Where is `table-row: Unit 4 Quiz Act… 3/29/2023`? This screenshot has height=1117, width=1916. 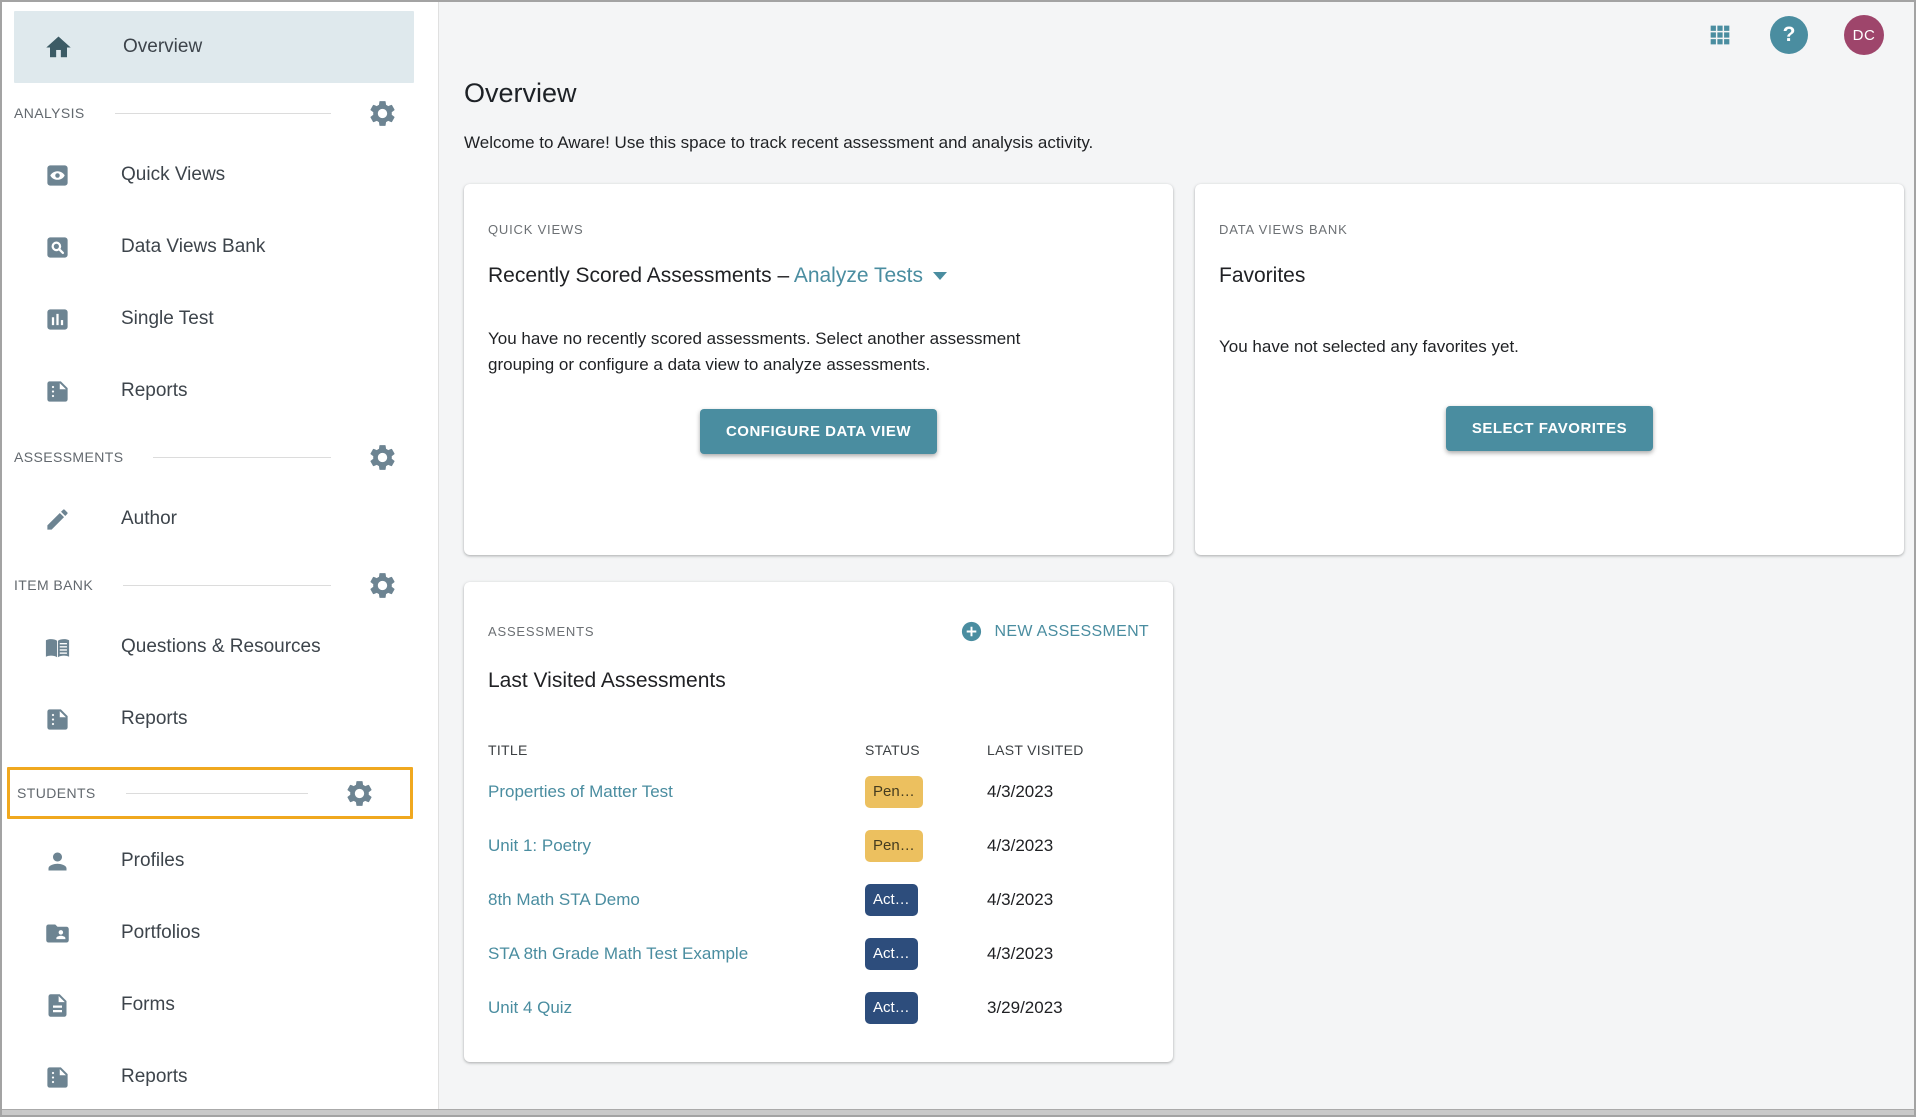
table-row: Unit 4 Quiz Act… 3/29/2023 is located at coordinates (818, 1008).